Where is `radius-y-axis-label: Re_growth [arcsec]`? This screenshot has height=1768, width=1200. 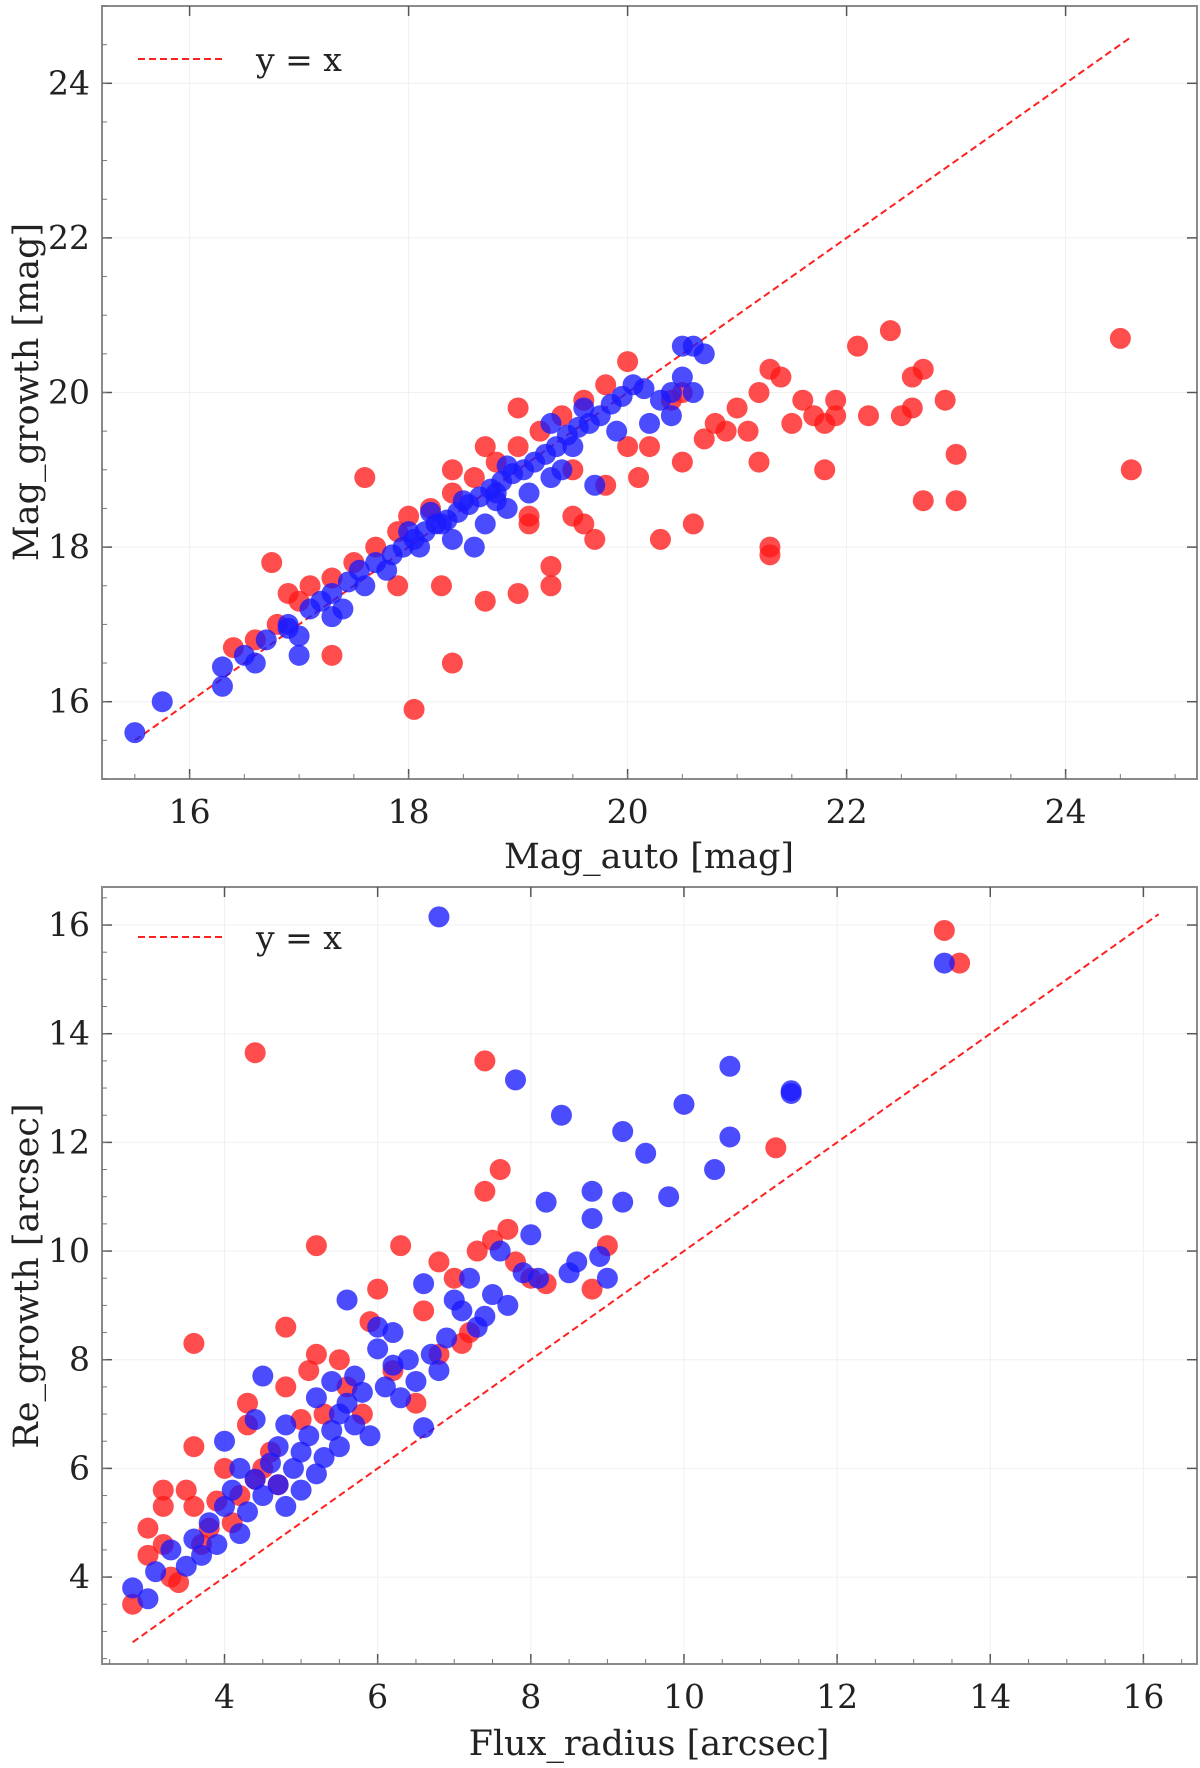 radius-y-axis-label: Re_growth [arcsec] is located at coordinates (27, 1275).